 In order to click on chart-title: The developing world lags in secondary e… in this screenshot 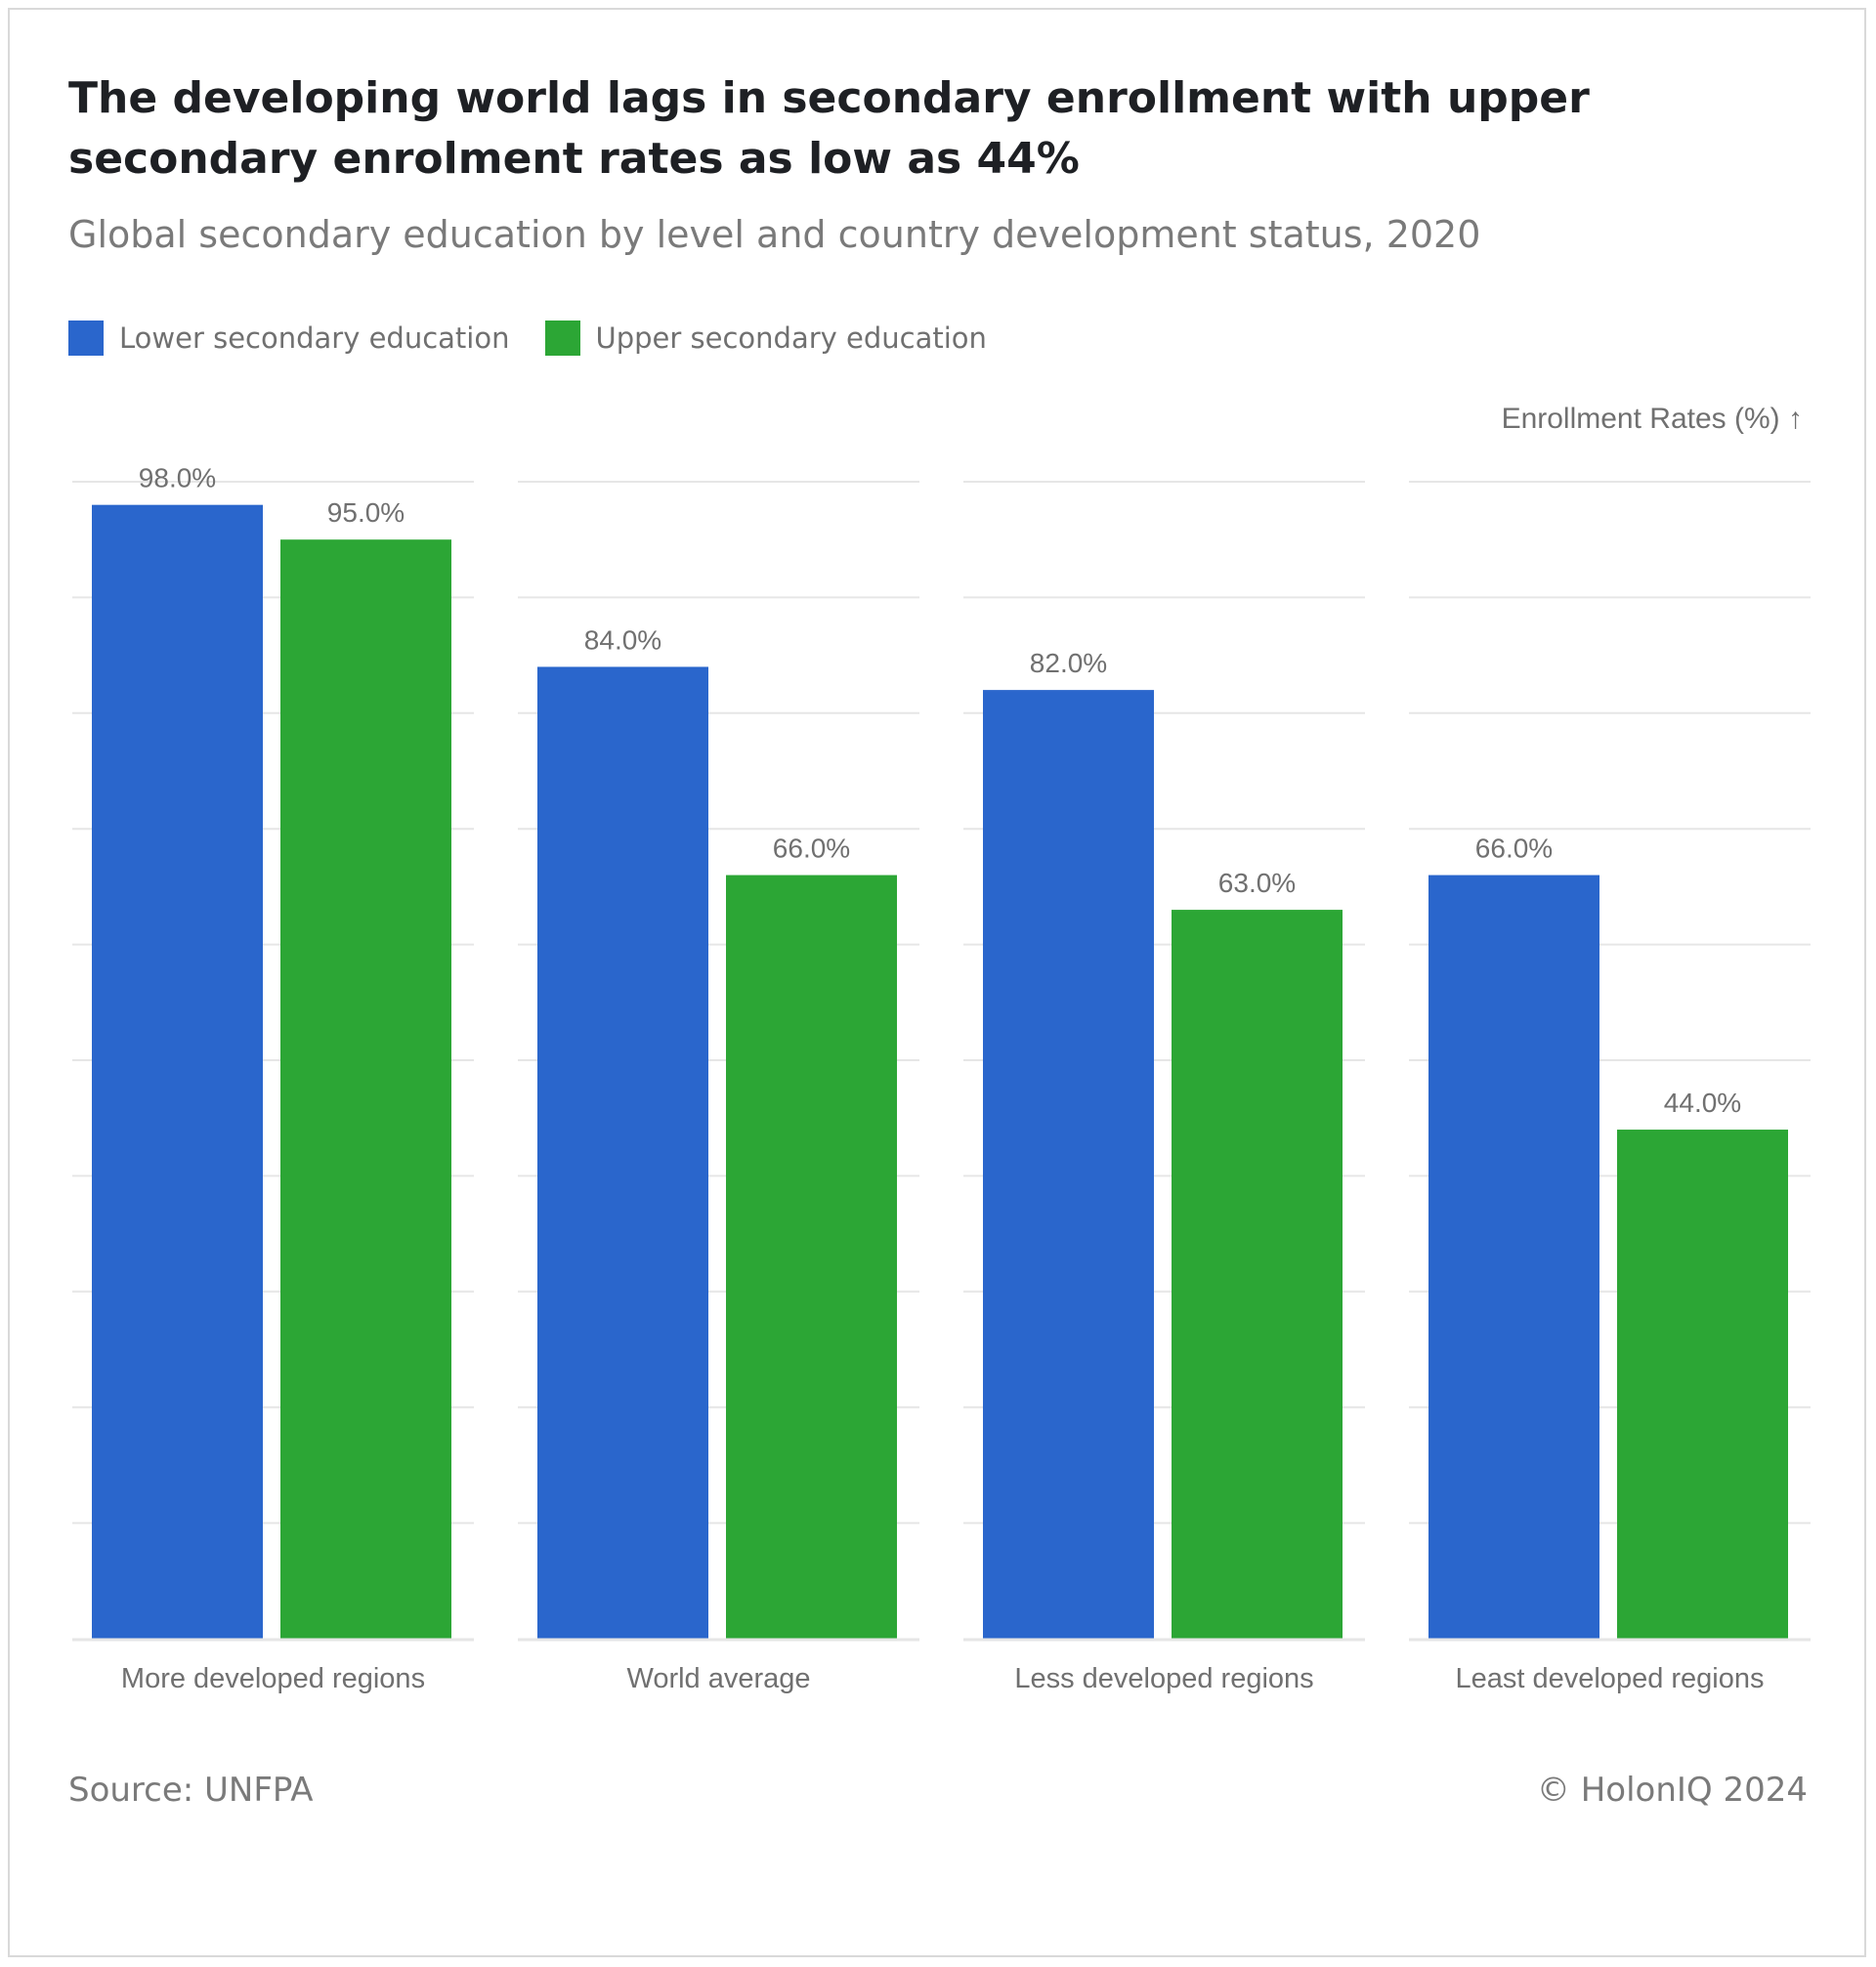, I will do `click(829, 128)`.